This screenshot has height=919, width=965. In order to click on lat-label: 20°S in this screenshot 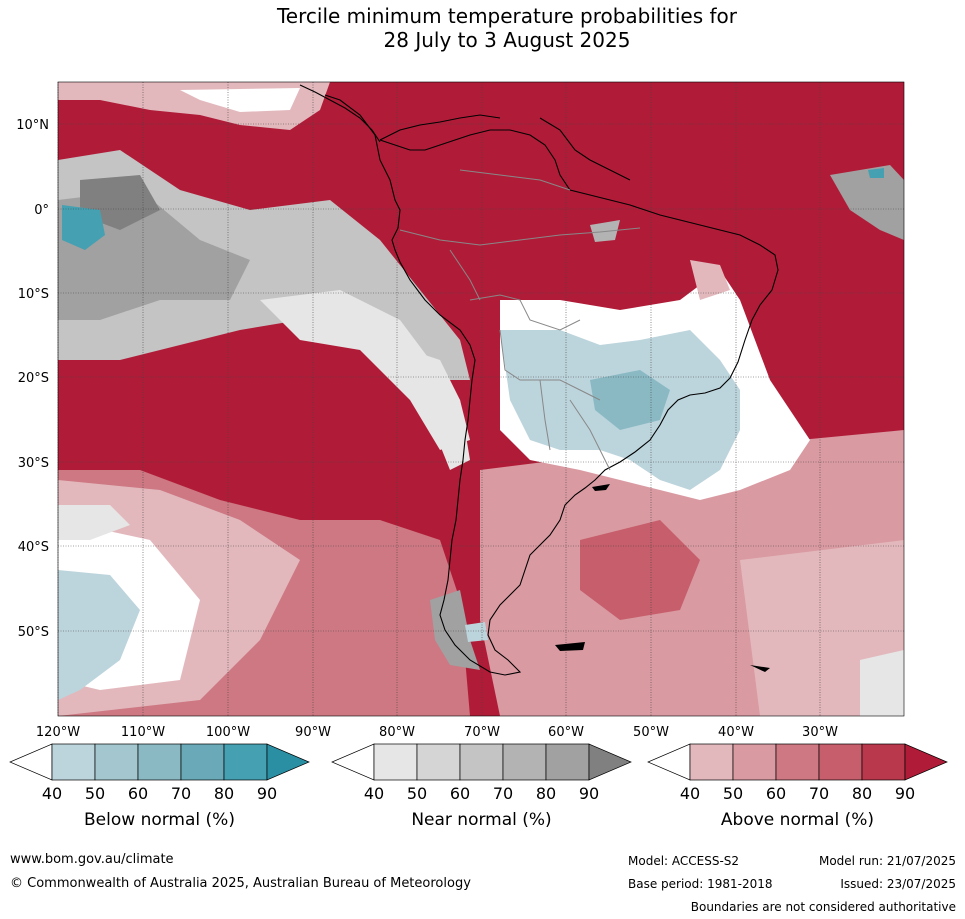, I will do `click(33, 378)`.